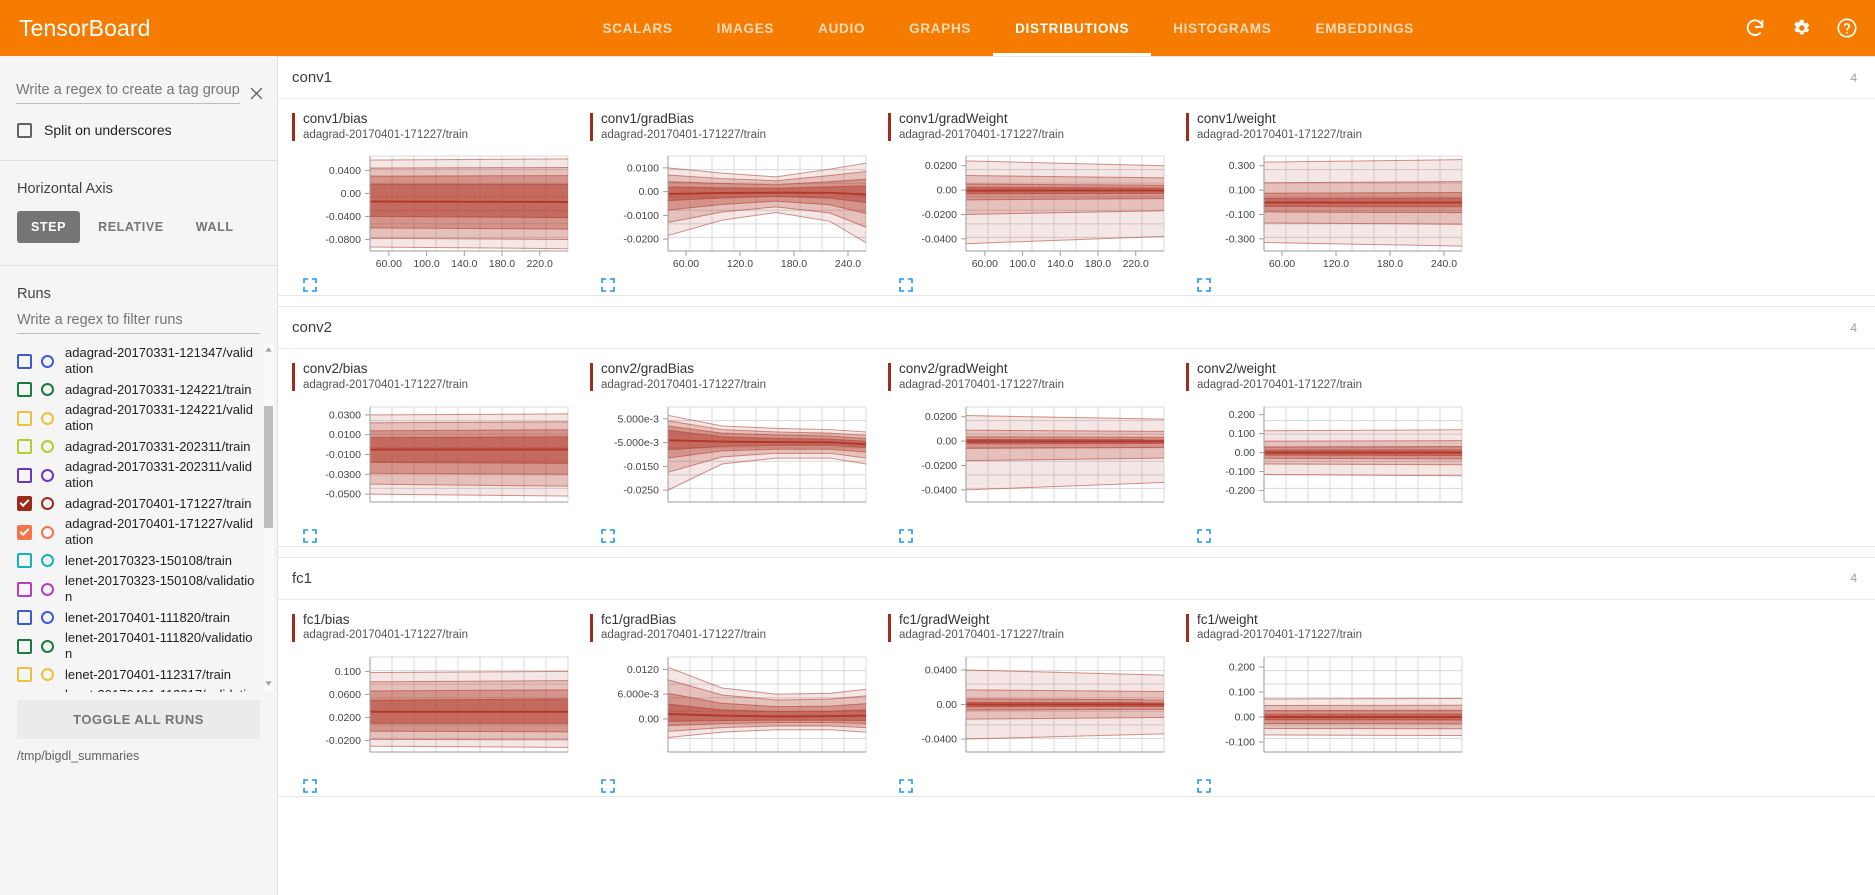 Image resolution: width=1875 pixels, height=895 pixels. What do you see at coordinates (1801, 28) in the screenshot?
I see `settings-gear-icon` at bounding box center [1801, 28].